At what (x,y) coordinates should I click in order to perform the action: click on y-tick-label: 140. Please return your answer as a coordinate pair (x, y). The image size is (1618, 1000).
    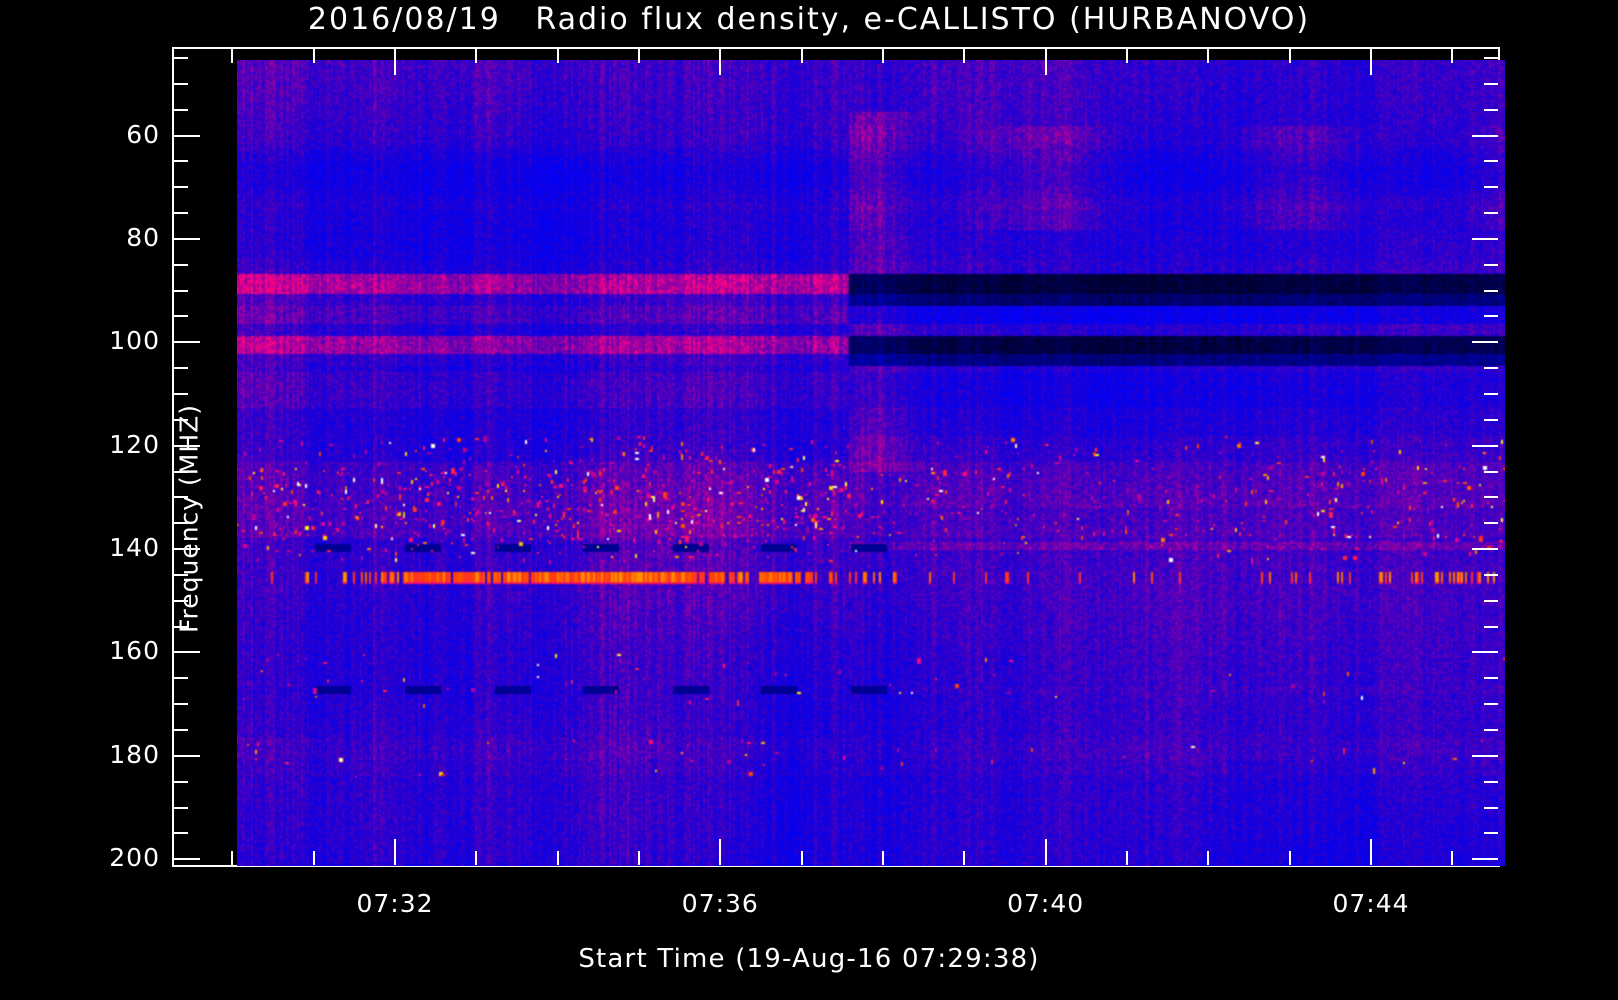
    Looking at the image, I should click on (134, 548).